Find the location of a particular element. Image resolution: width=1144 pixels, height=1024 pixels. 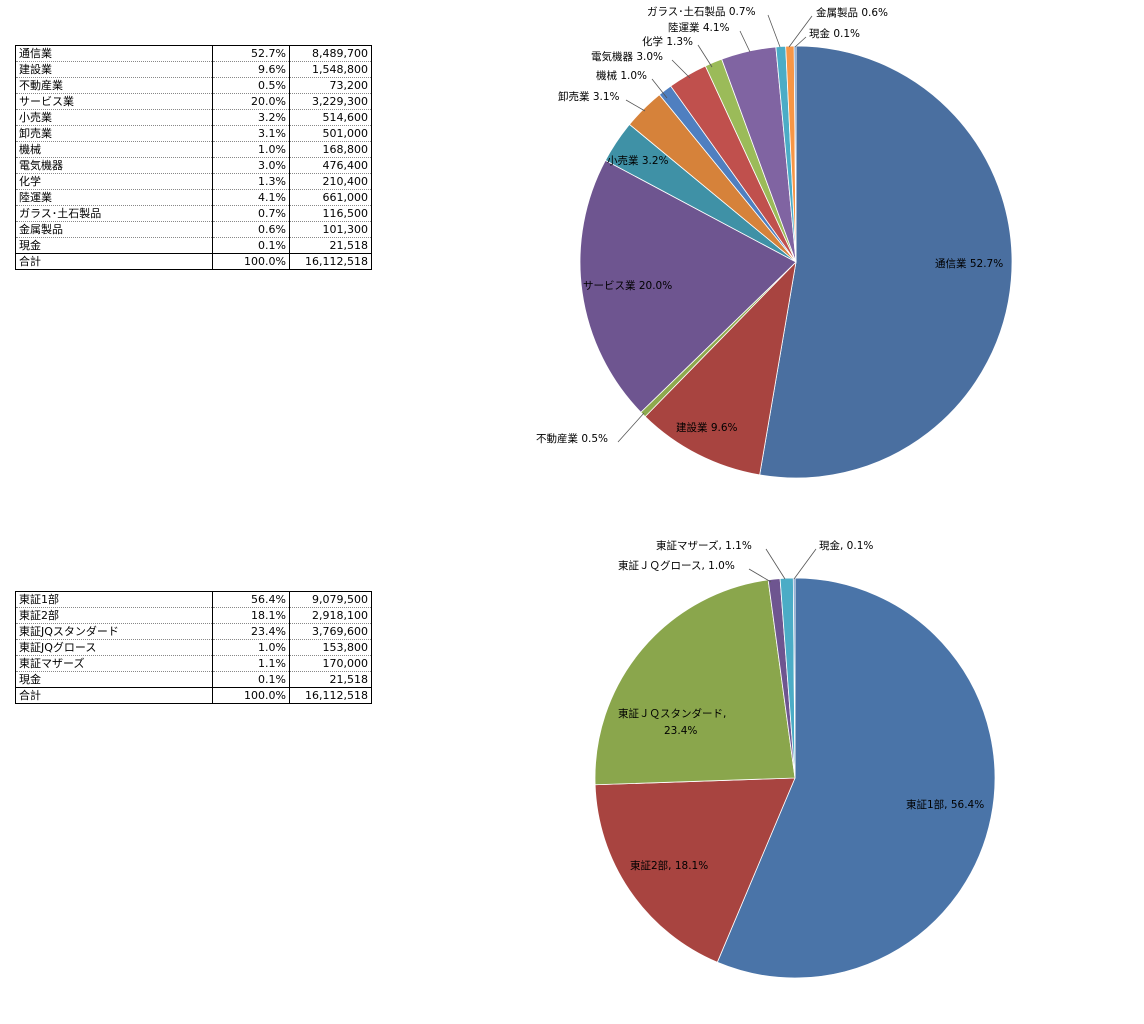

data-label: サービス業 20.0% is located at coordinates (627, 285).